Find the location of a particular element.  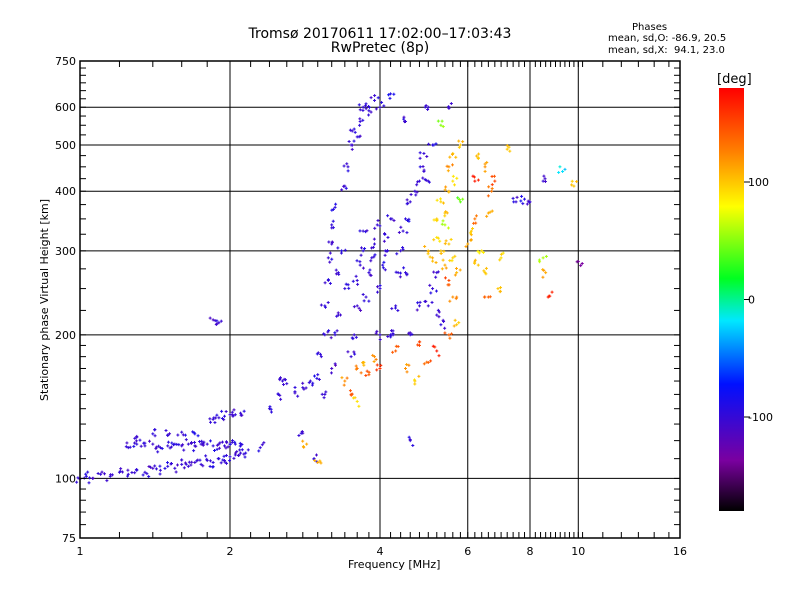

x-tick-label: 8 is located at coordinates (530, 551).